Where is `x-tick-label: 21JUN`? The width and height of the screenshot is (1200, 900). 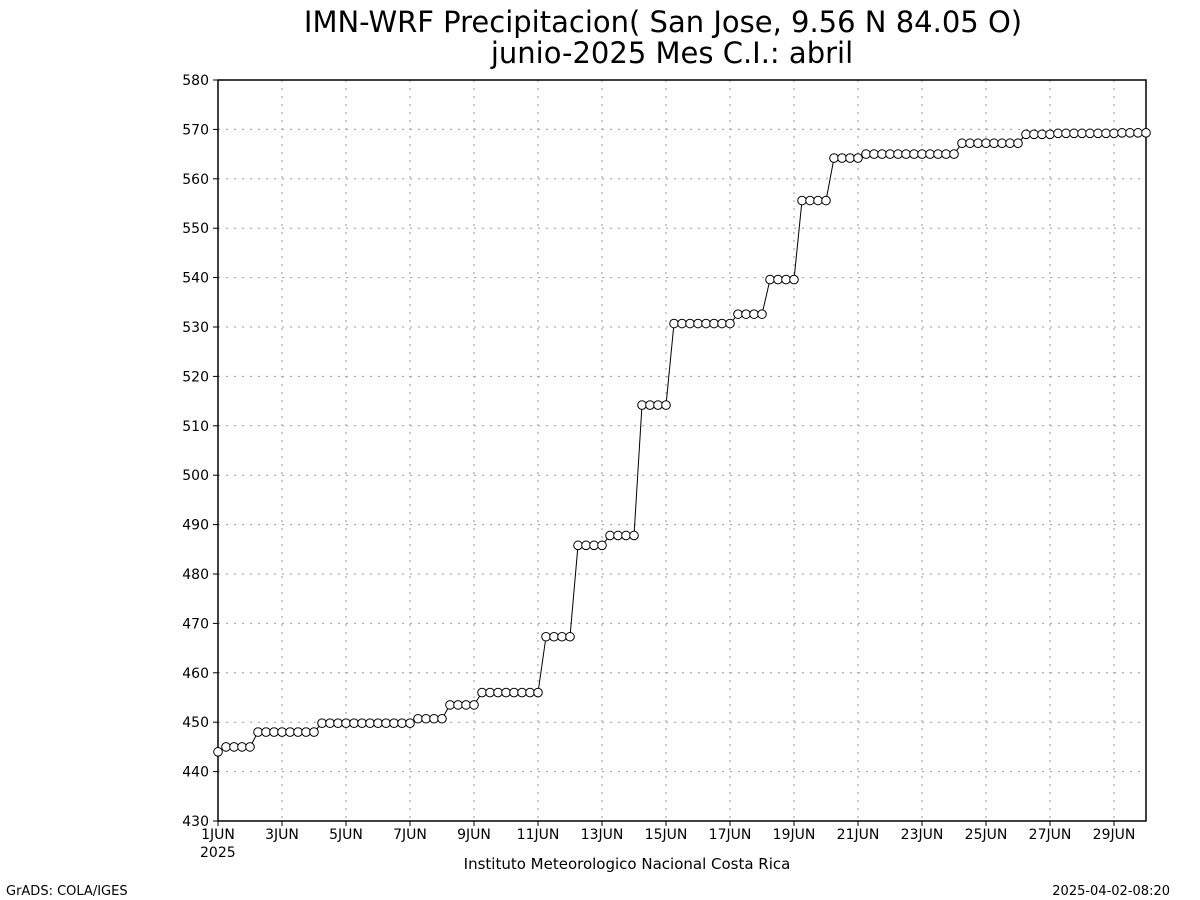 x-tick-label: 21JUN is located at coordinates (858, 835).